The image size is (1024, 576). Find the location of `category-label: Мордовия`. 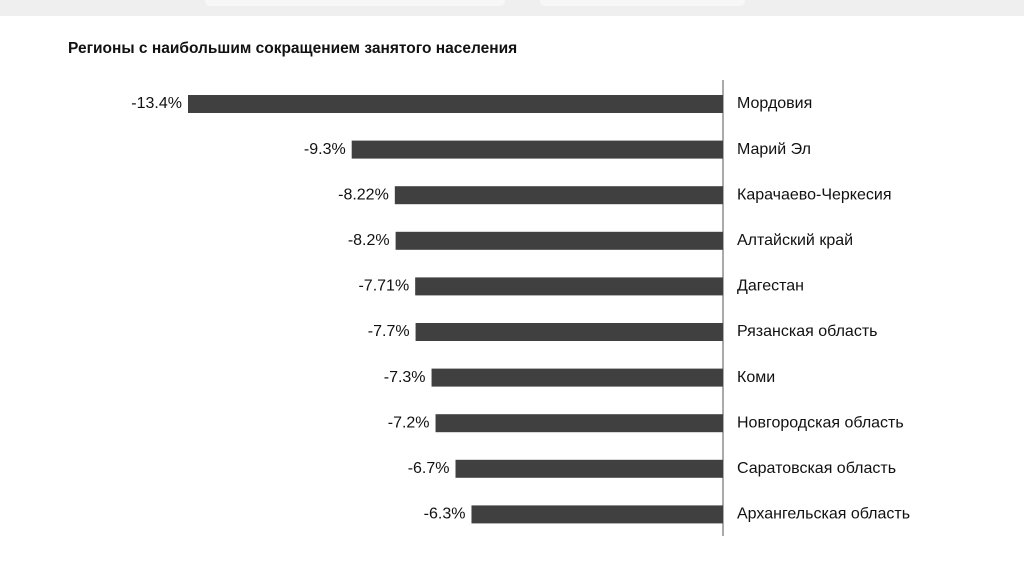

category-label: Мордовия is located at coordinates (774, 103).